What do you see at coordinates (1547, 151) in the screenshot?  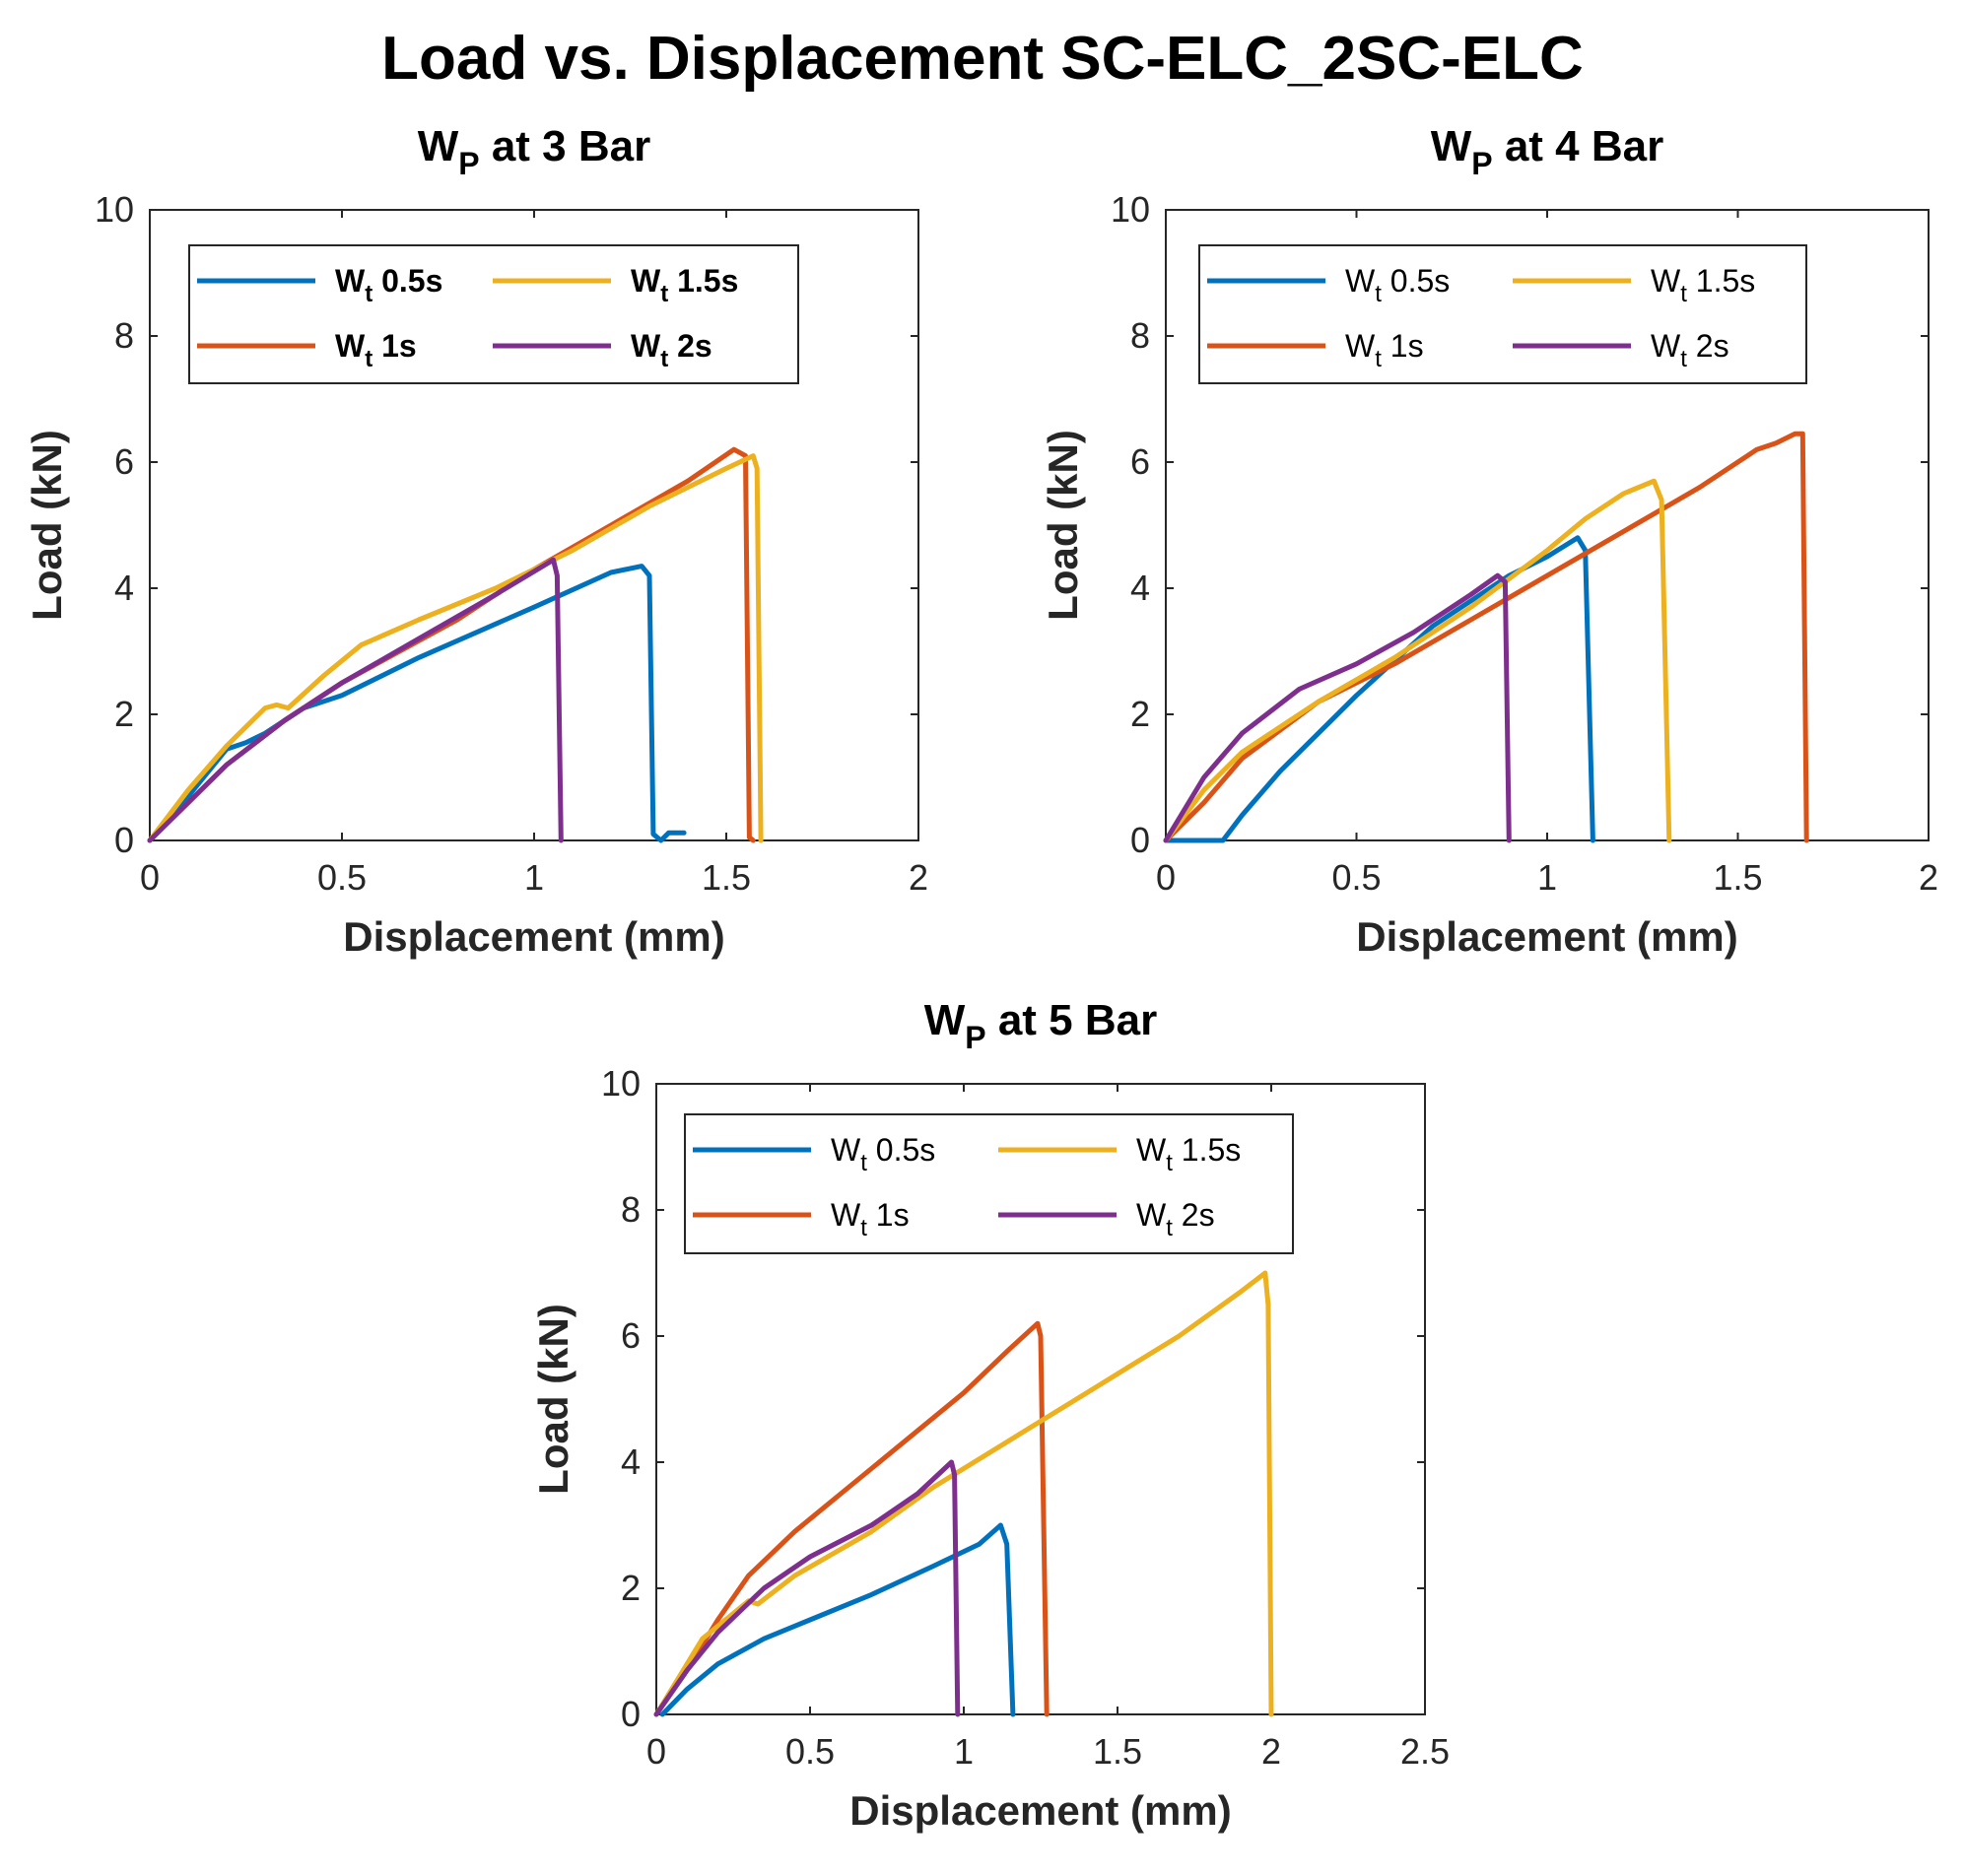 I see `panel-title: WP at 4 Bar` at bounding box center [1547, 151].